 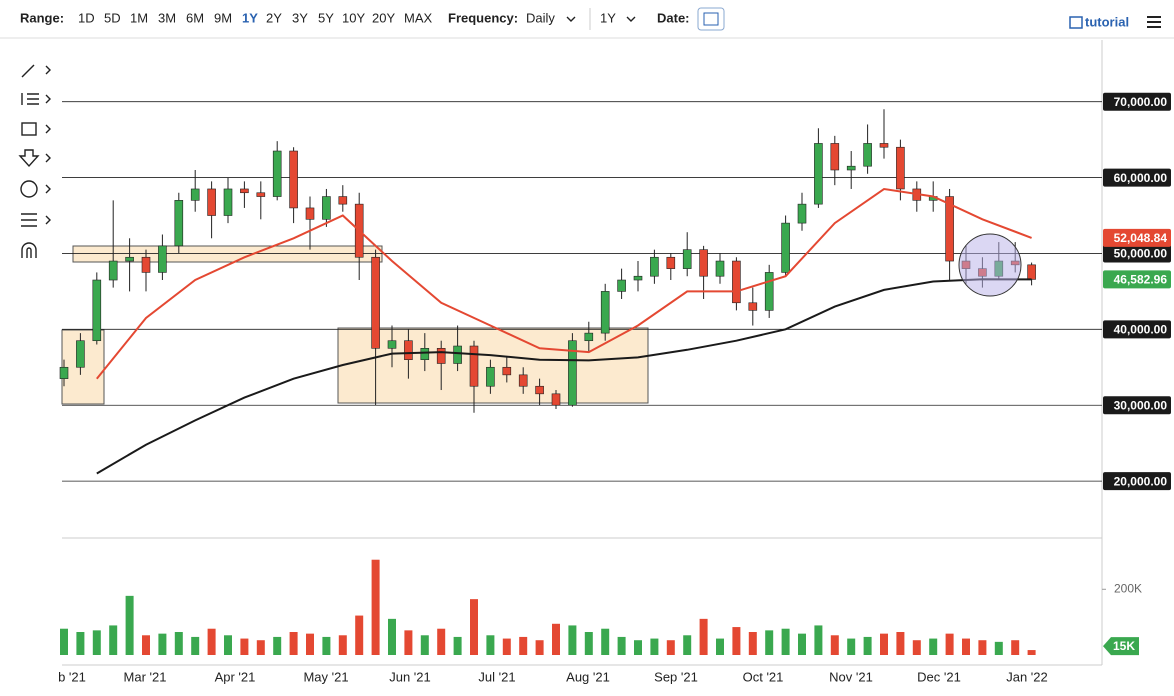 What do you see at coordinates (763, 676) in the screenshot?
I see `x-tick-label: Oct '21` at bounding box center [763, 676].